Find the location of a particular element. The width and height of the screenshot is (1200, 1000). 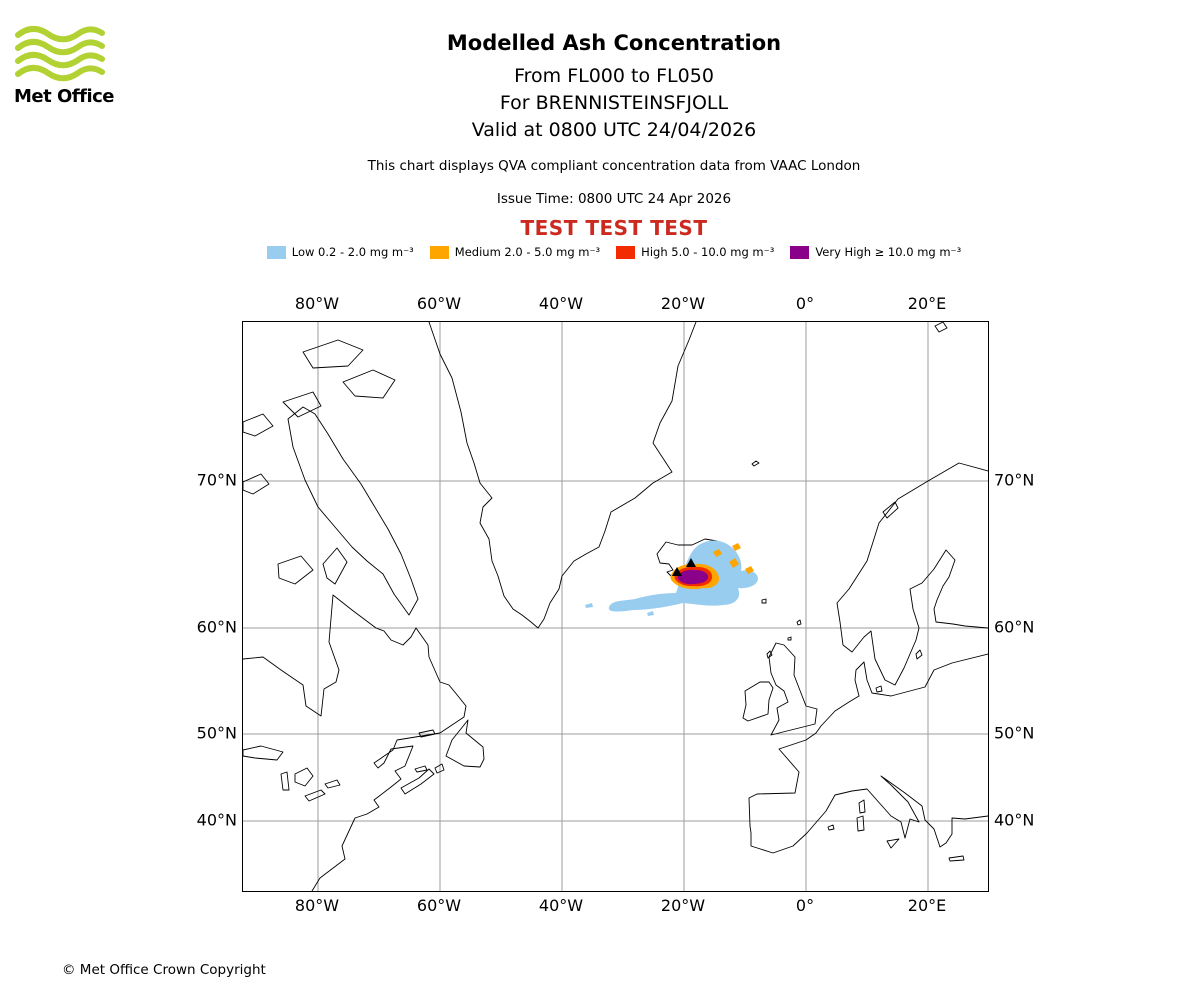

coastline-ellesmere-island is located at coordinates (333, 354).